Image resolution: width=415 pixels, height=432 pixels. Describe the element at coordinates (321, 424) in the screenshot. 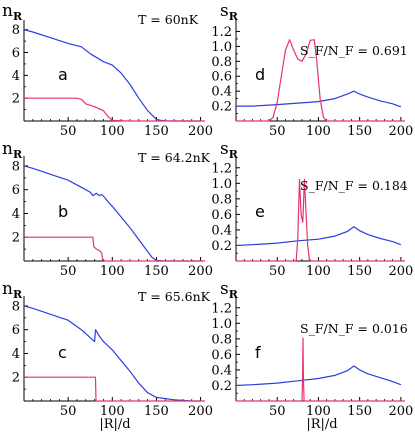

I see `x-axis-label-right: |R|/d` at that location.